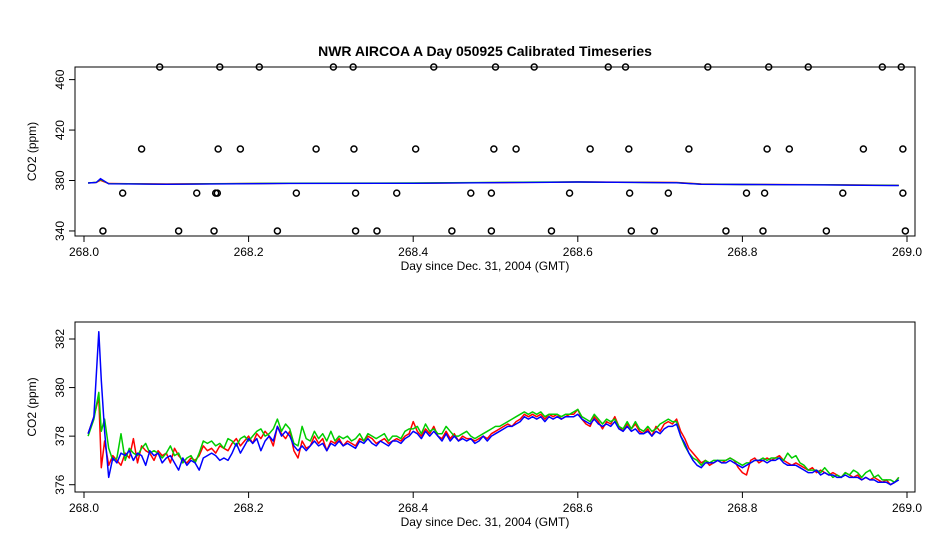  What do you see at coordinates (60, 130) in the screenshot?
I see `y-tick-label: 420` at bounding box center [60, 130].